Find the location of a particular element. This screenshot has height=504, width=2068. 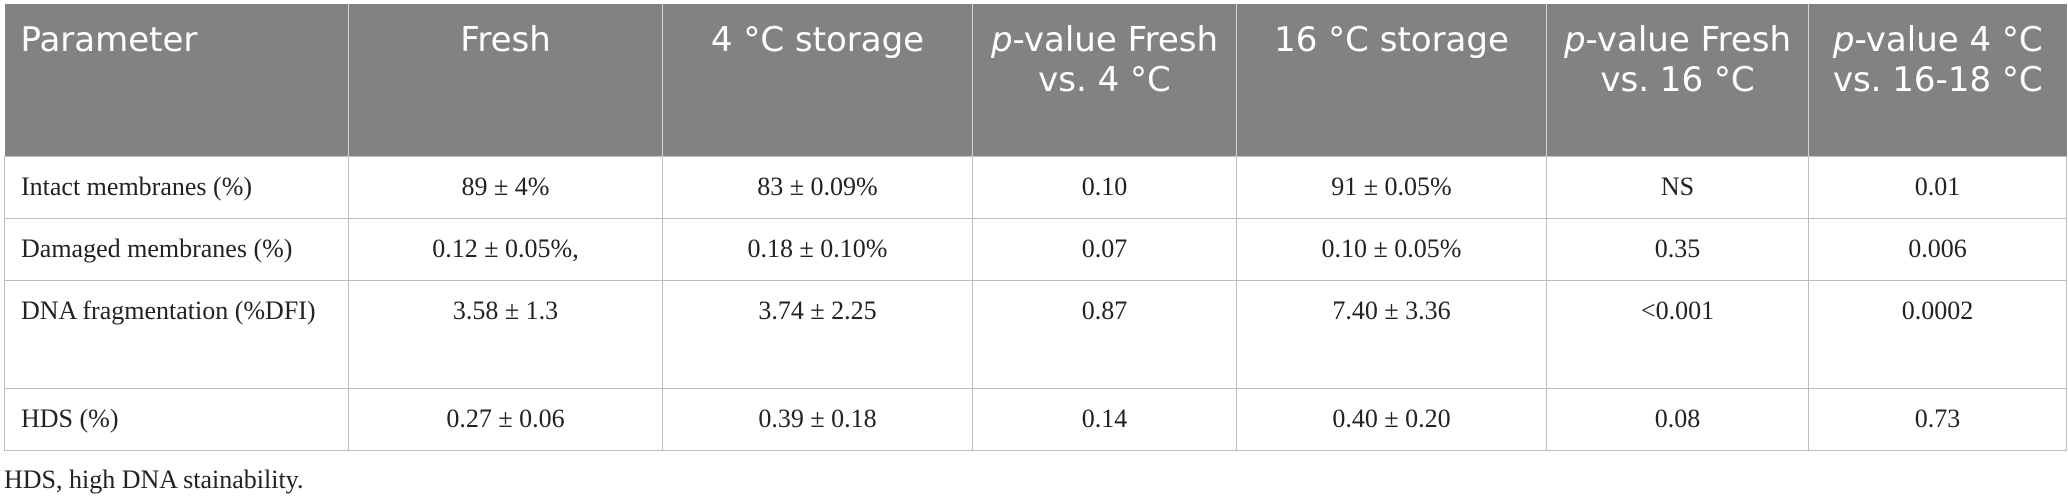

table-cell: 0.14 is located at coordinates (1104, 419).